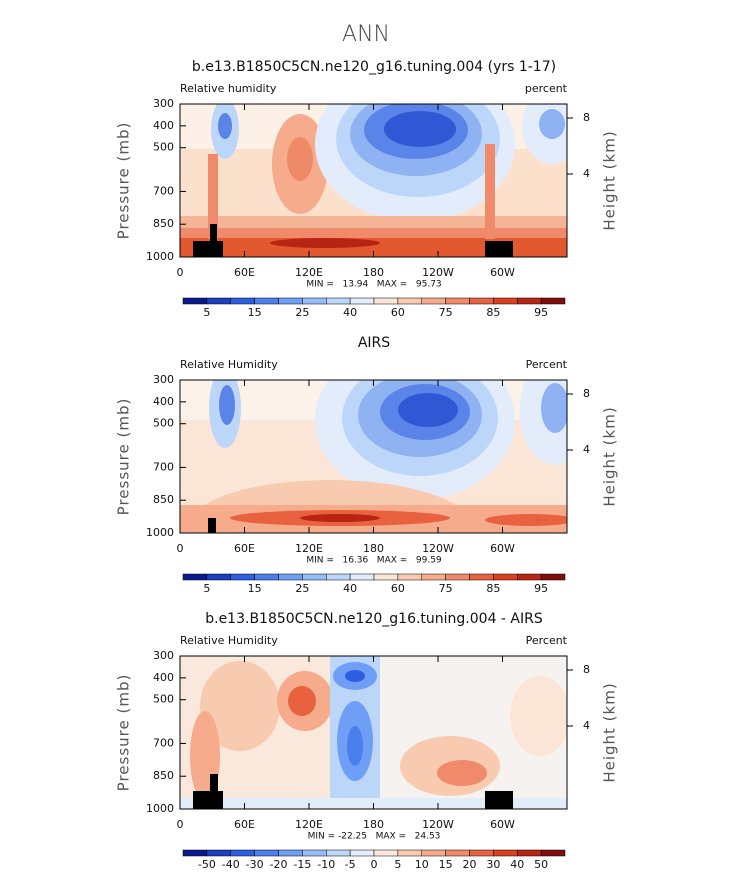 The image size is (733, 872). Describe the element at coordinates (541, 312) in the screenshot. I see `colorbar-label: 95` at that location.